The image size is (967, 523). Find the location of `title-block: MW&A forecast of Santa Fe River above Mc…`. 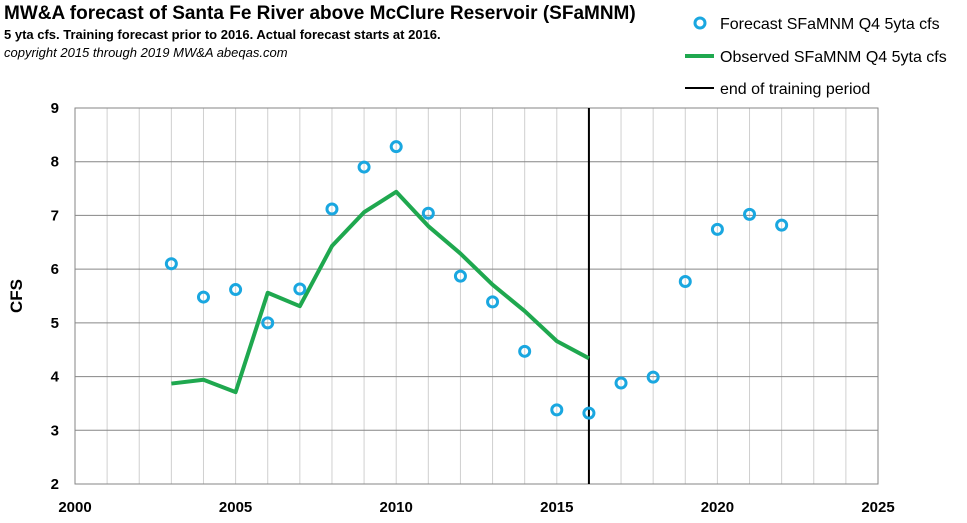

title-block: MW&A forecast of Santa Fe River above Mc… is located at coordinates (320, 32).